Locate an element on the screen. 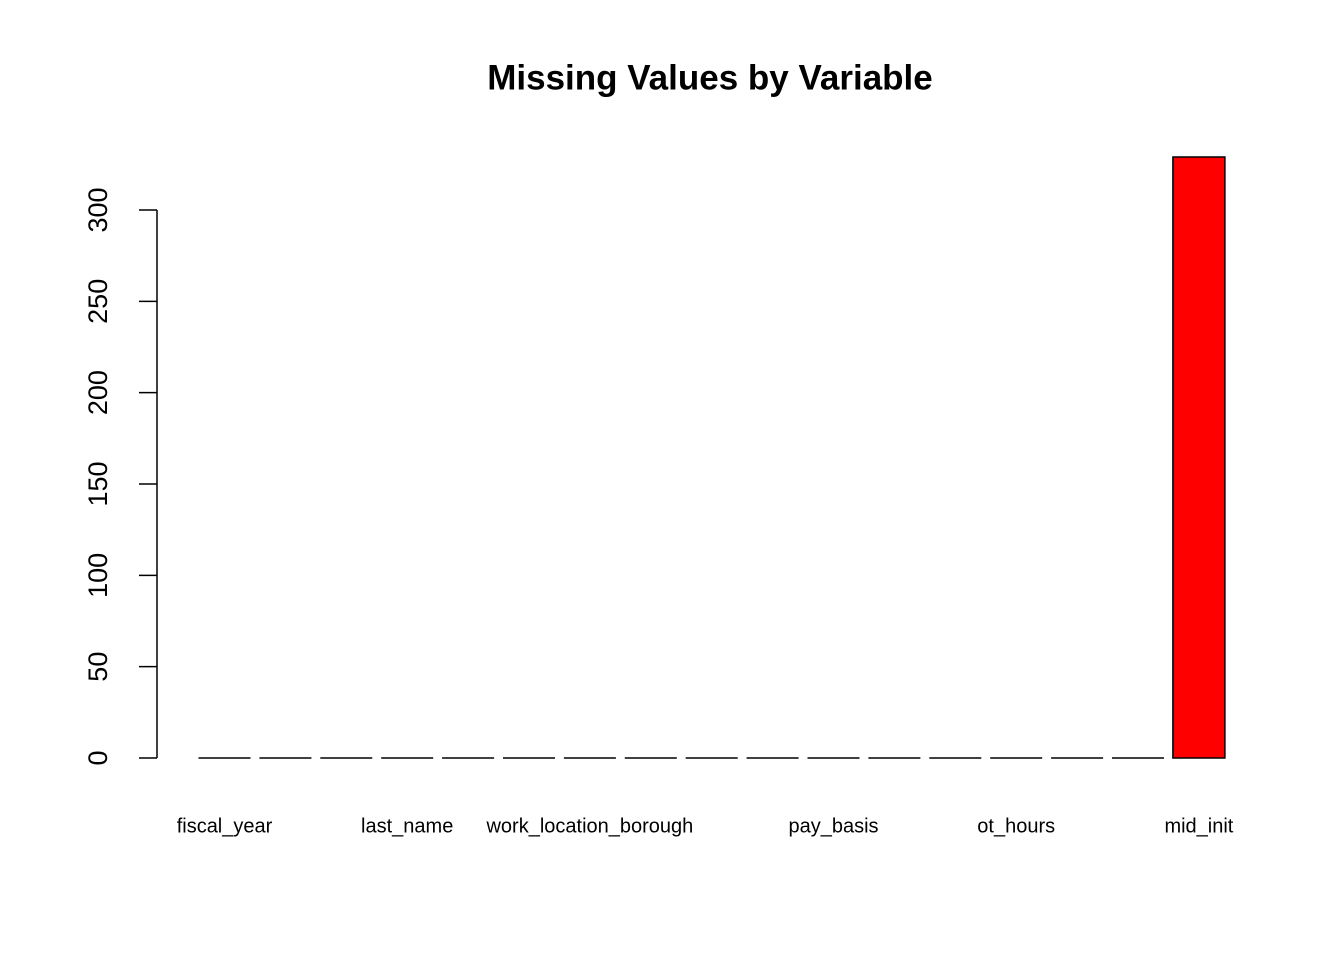 The height and width of the screenshot is (960, 1344). x-tick-label: fiscal_year is located at coordinates (225, 826).